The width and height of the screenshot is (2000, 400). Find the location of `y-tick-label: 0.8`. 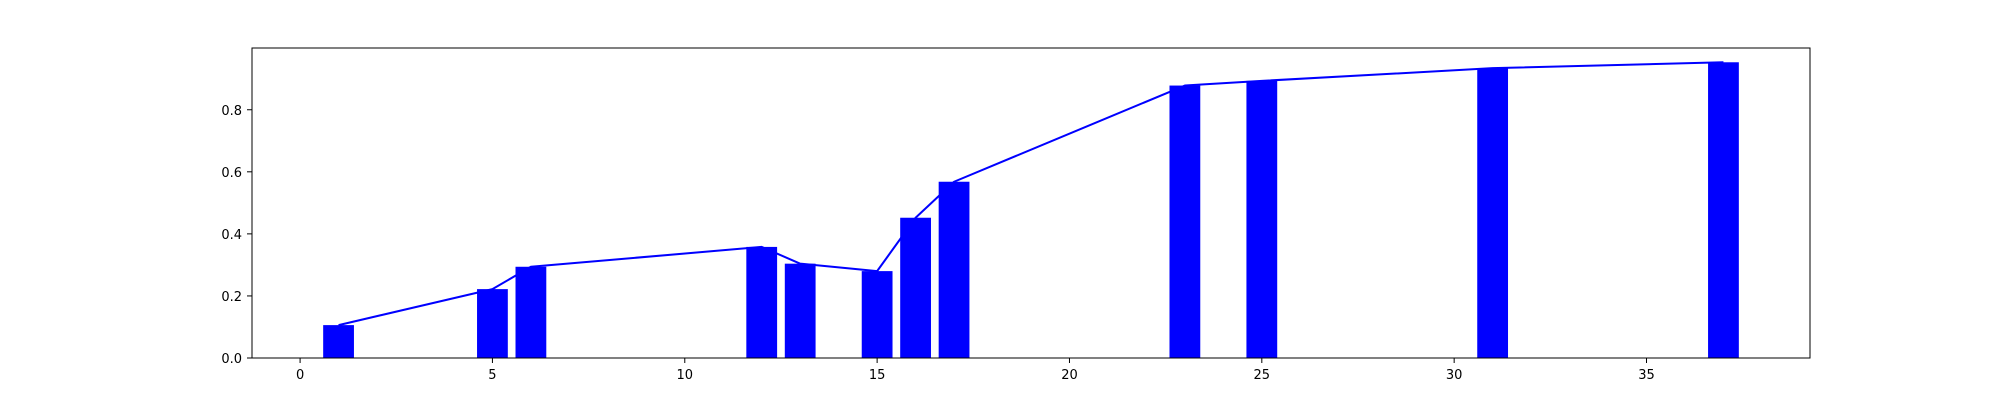

y-tick-label: 0.8 is located at coordinates (231, 111).